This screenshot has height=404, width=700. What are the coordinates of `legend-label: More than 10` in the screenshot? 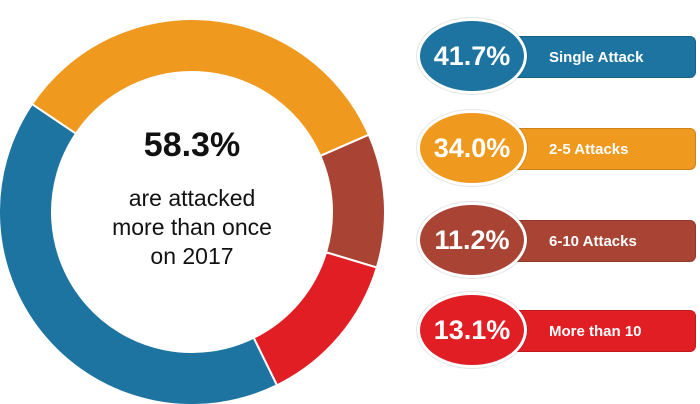 It's located at (596, 331).